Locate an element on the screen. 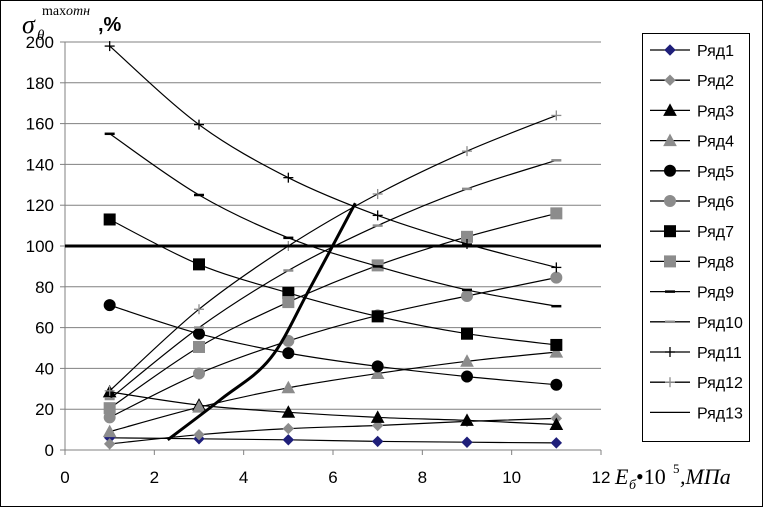  legend-label: Ряд3 is located at coordinates (715, 111).